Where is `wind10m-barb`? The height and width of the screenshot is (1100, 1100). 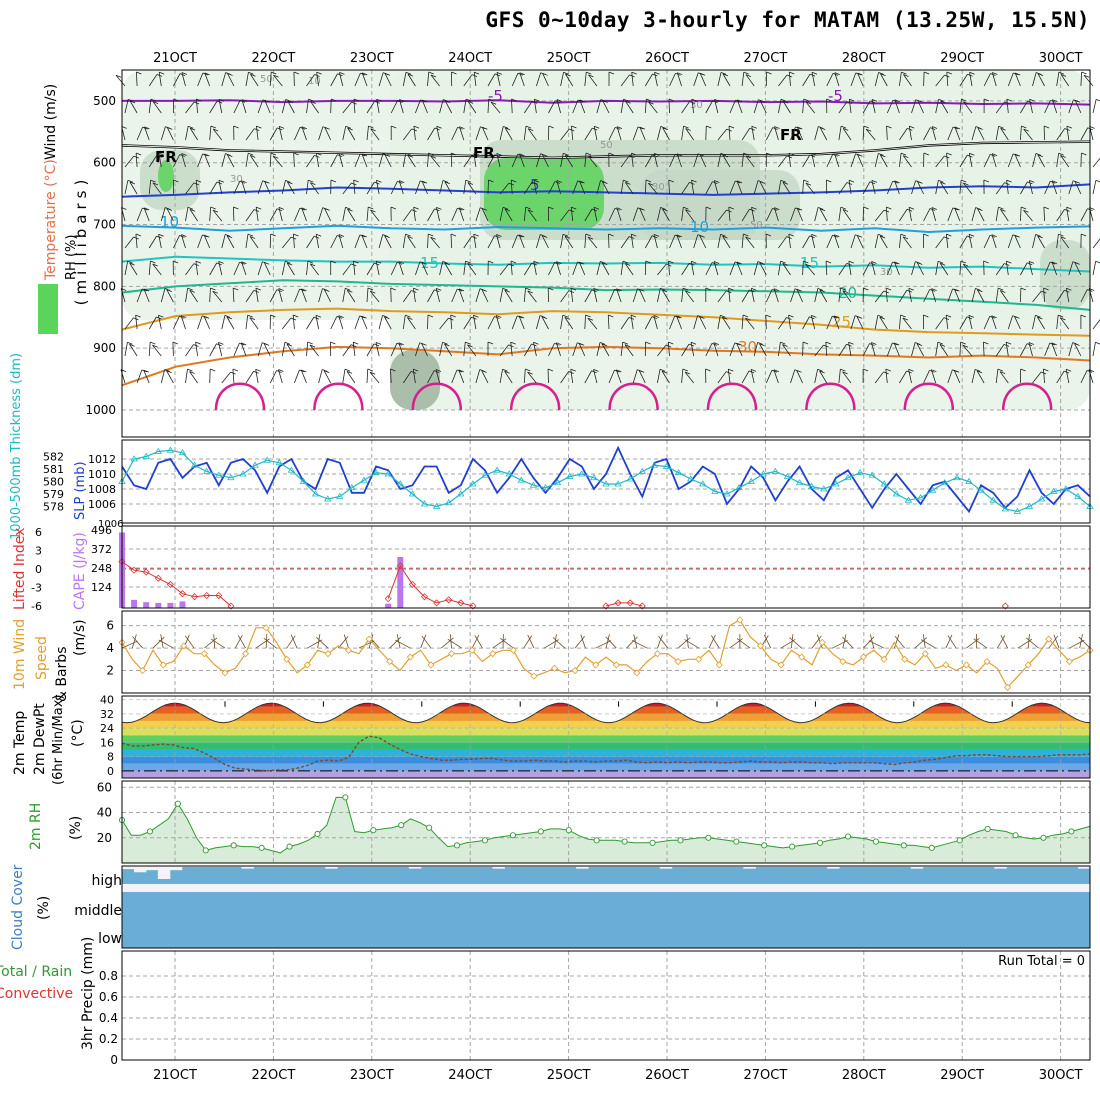 wind10m-barb is located at coordinates (795, 643).